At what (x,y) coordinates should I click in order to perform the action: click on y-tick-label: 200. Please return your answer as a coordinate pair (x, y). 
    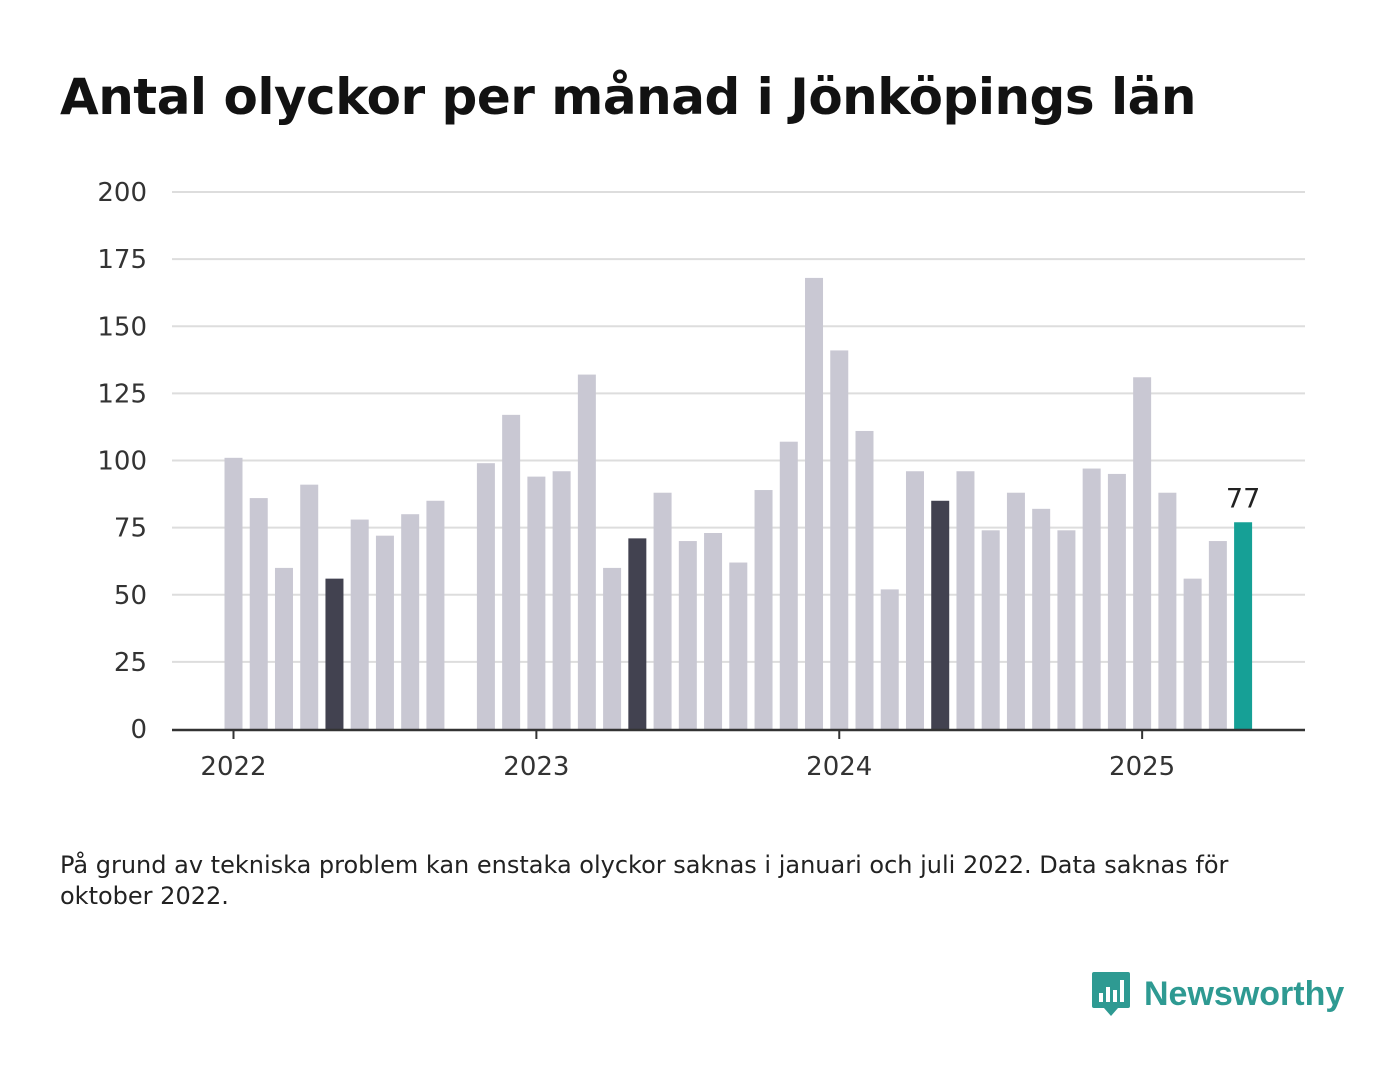
    Looking at the image, I should click on (122, 193).